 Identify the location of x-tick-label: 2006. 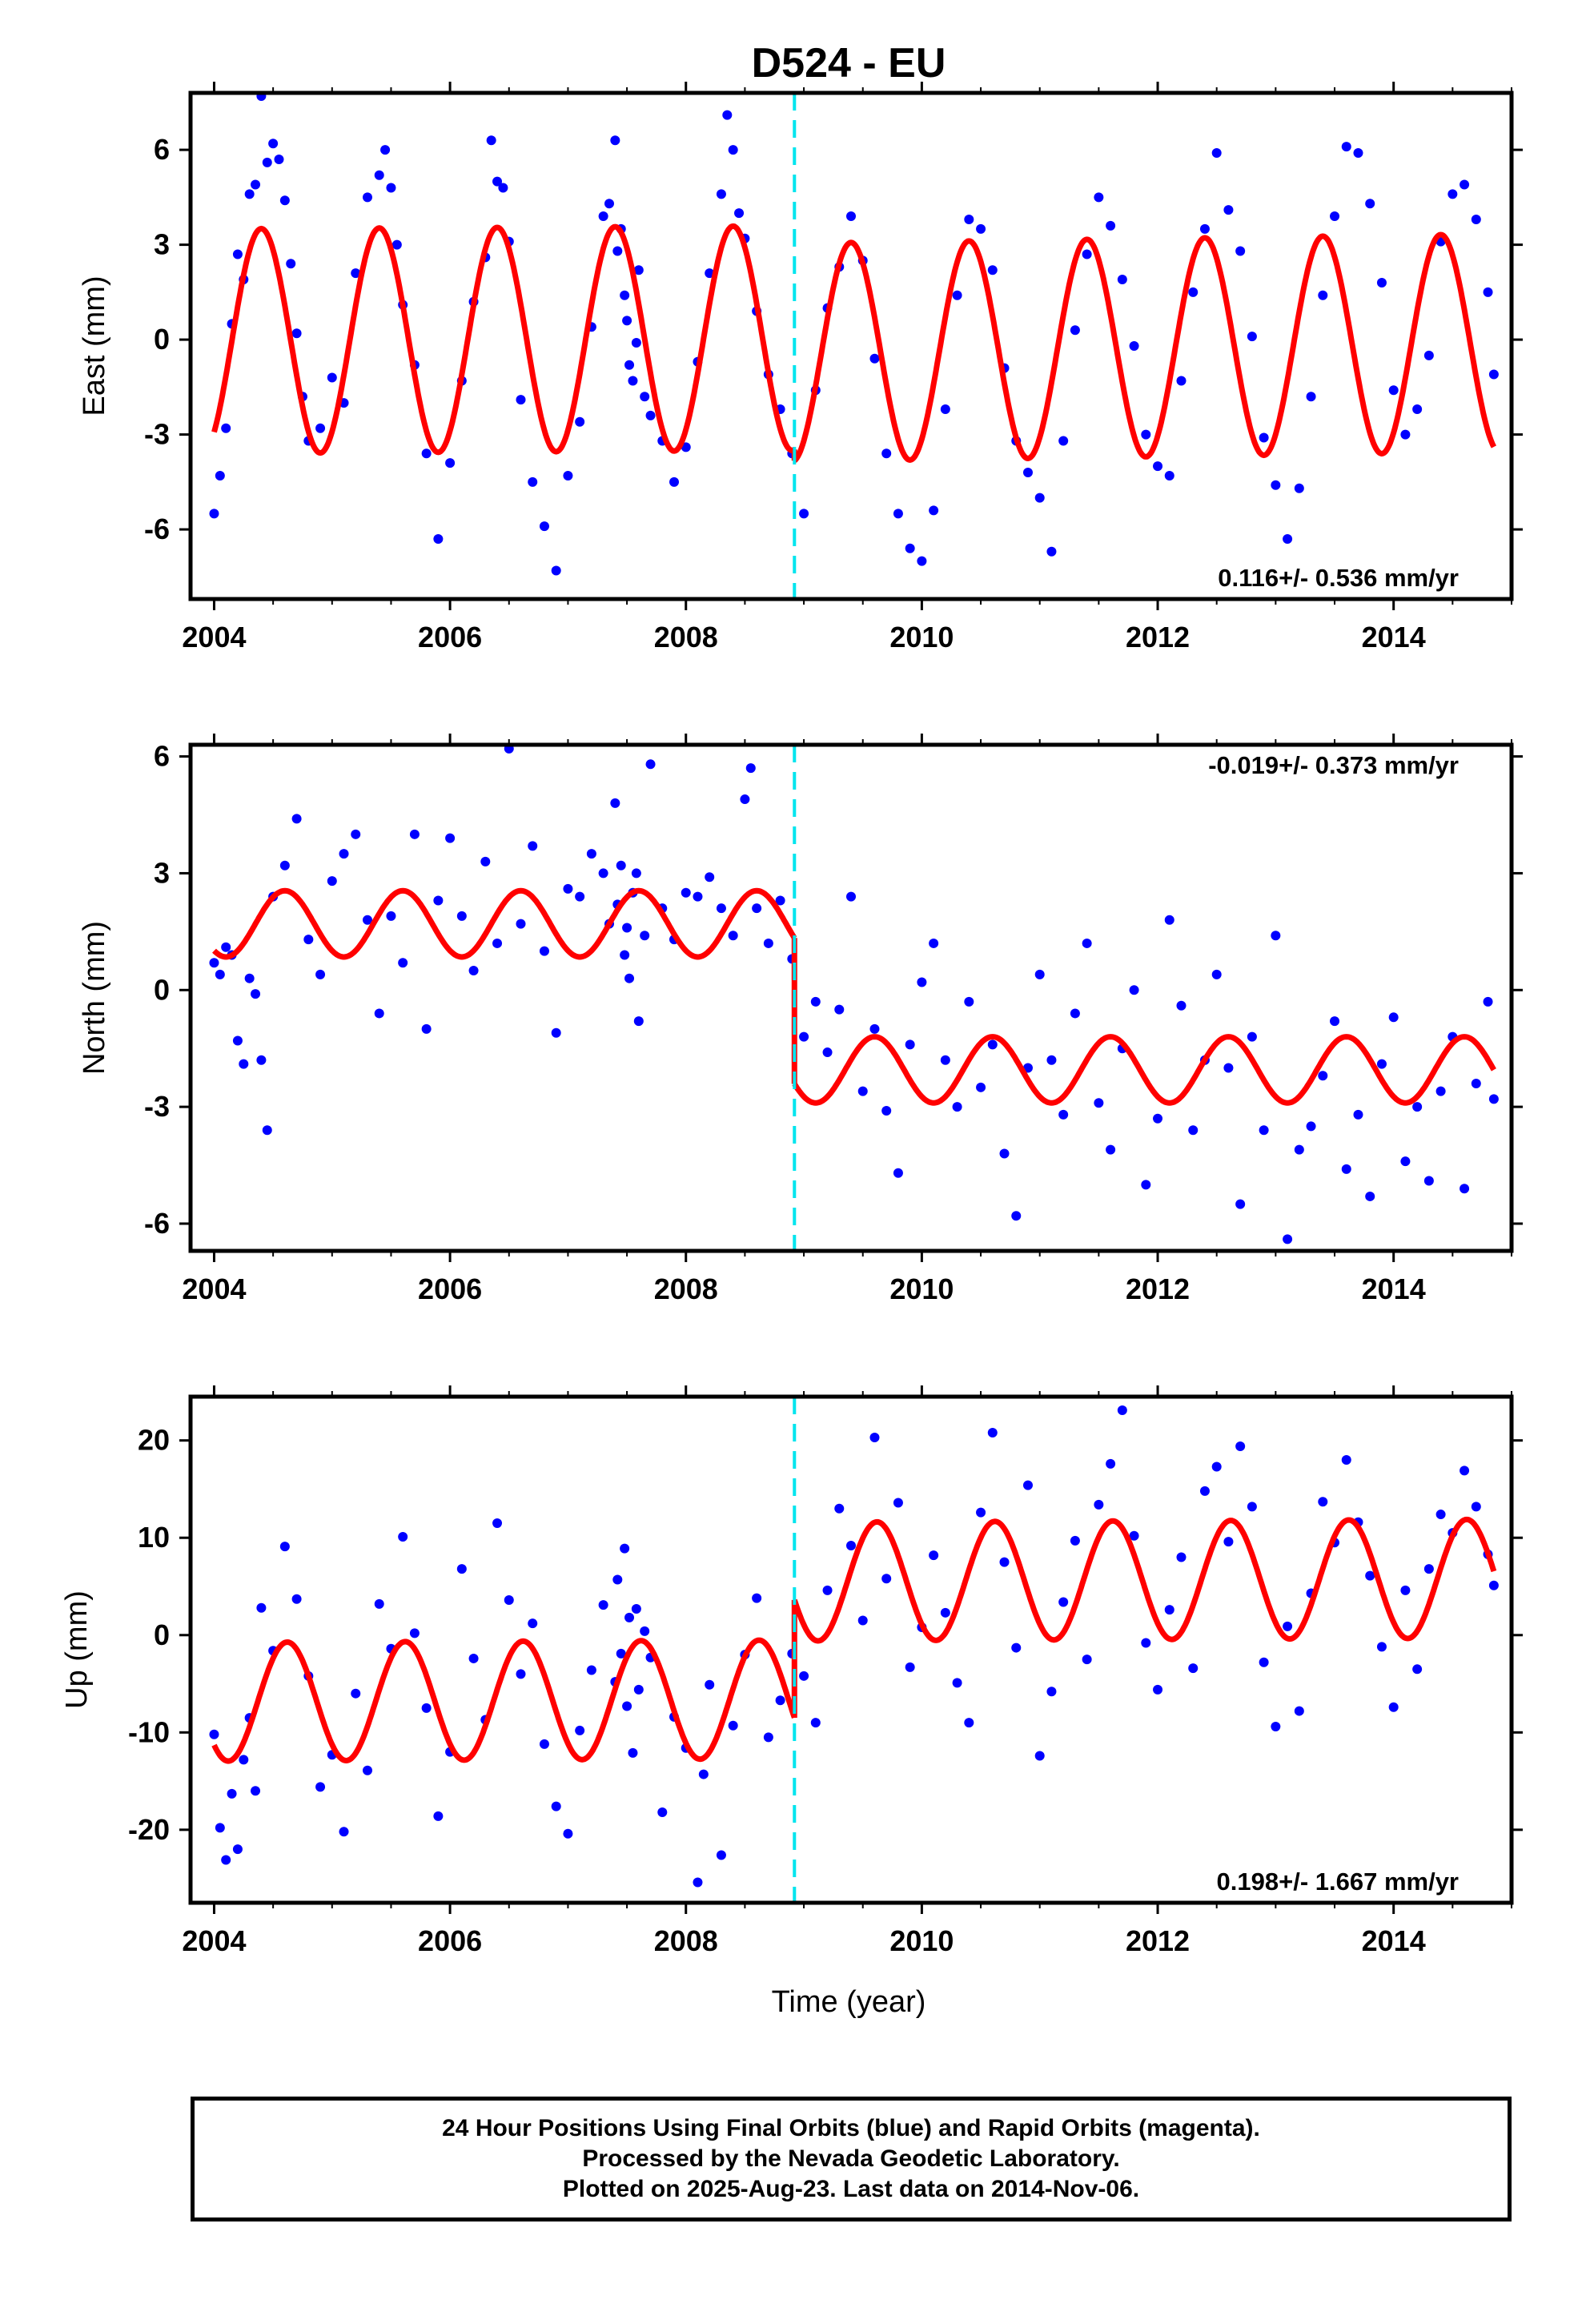
(450, 637).